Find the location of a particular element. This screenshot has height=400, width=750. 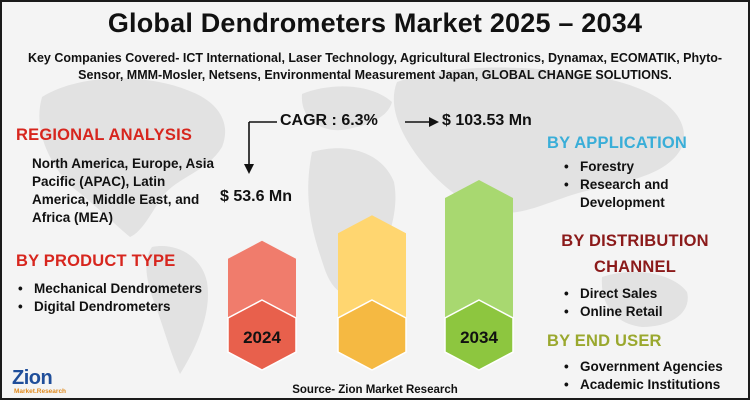

application-list: Forestry Research and Development is located at coordinates (652, 185).